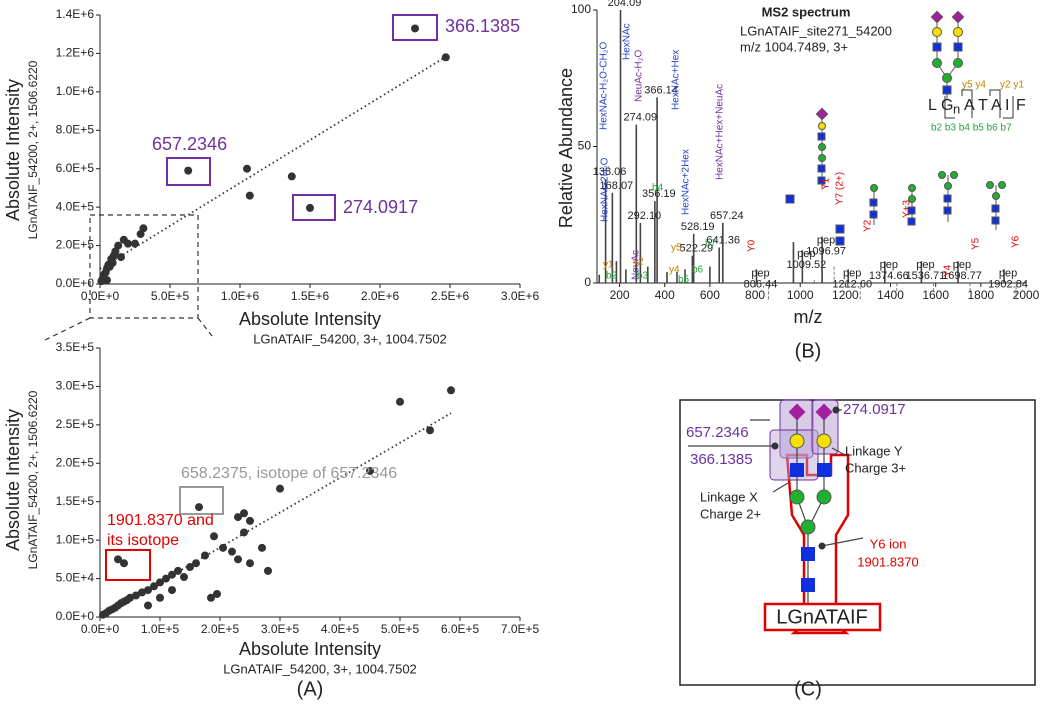 The height and width of the screenshot is (710, 1050). Describe the element at coordinates (645, 216) in the screenshot. I see `peak-label: 292.10` at that location.